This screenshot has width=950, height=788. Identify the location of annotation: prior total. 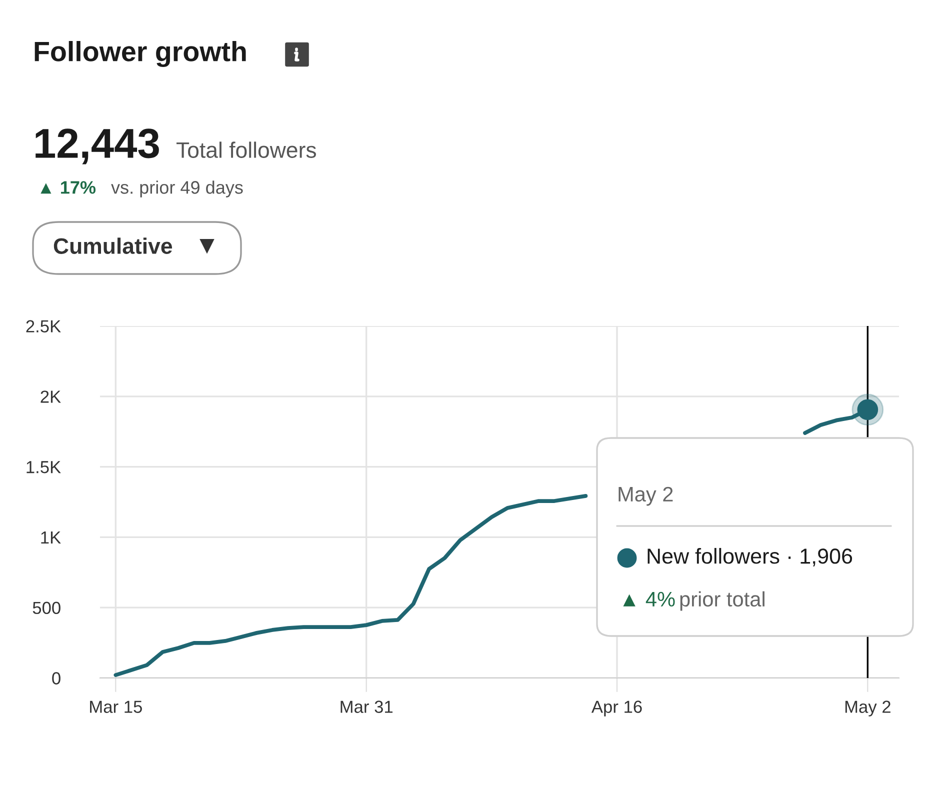
(722, 601).